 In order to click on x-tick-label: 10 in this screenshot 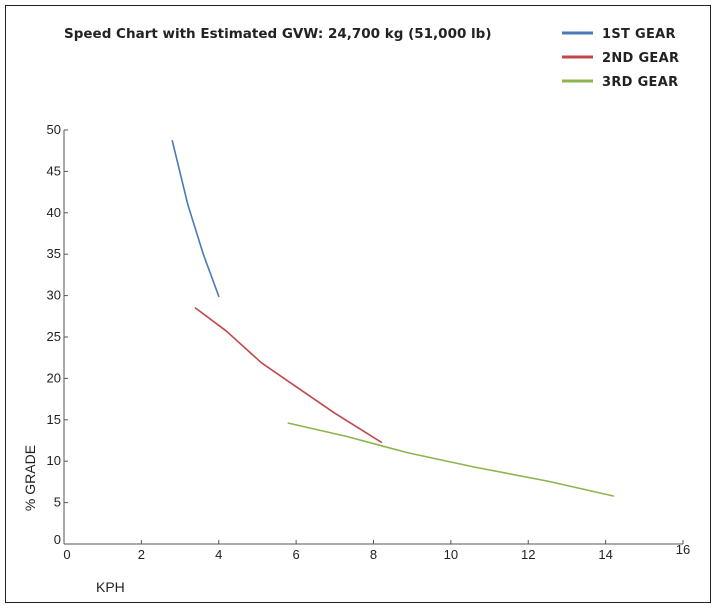, I will do `click(451, 554)`.